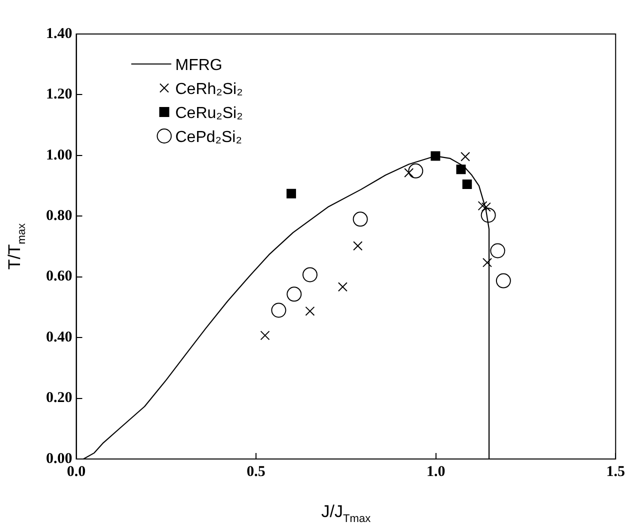  Describe the element at coordinates (256, 472) in the screenshot. I see `x-tick-label: 0.5` at that location.